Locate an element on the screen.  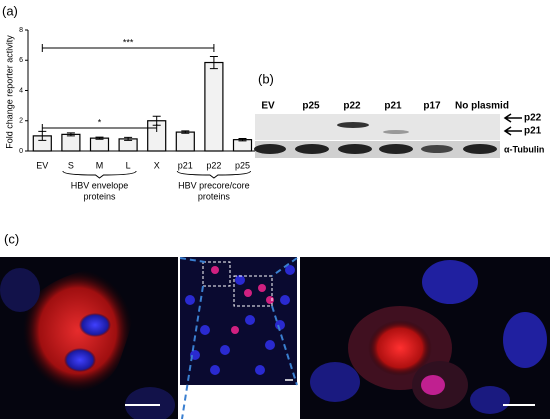
lane-label: p17 is located at coordinates (432, 106).